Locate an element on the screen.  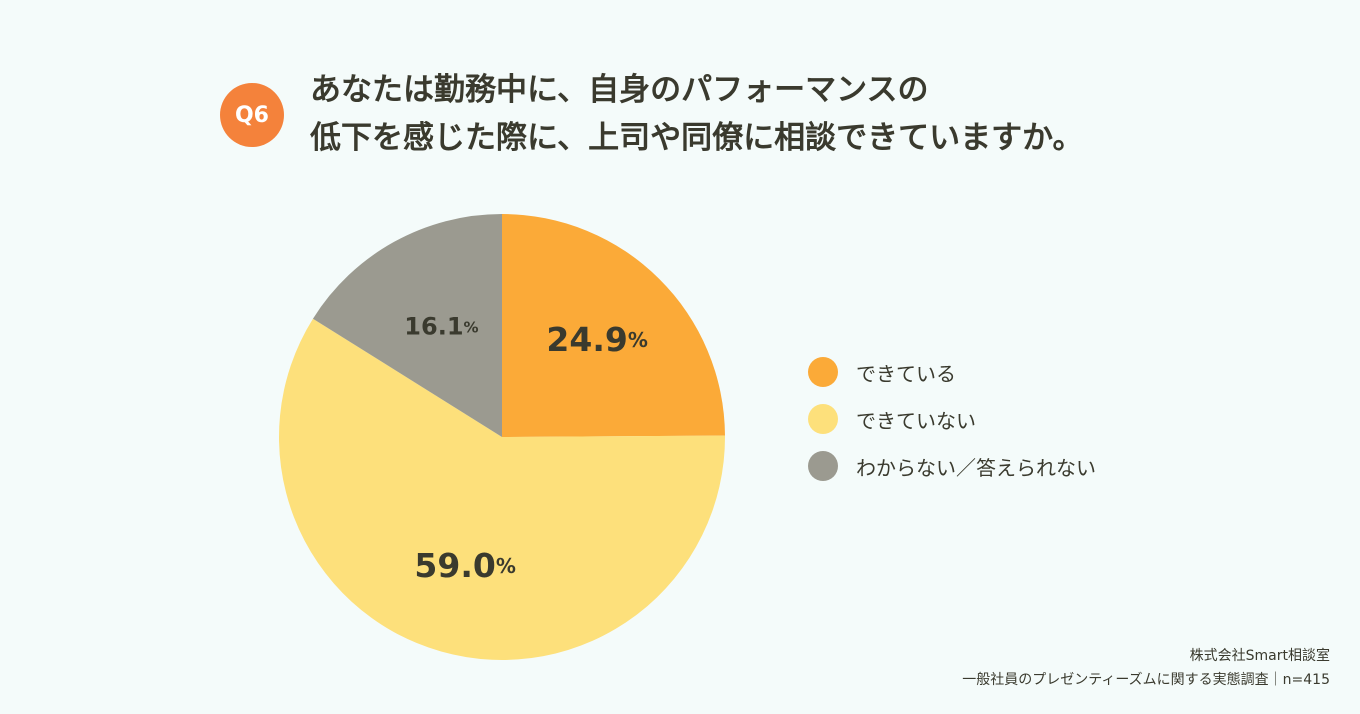
legend-item-2: わからない／答えられない is located at coordinates (952, 466).